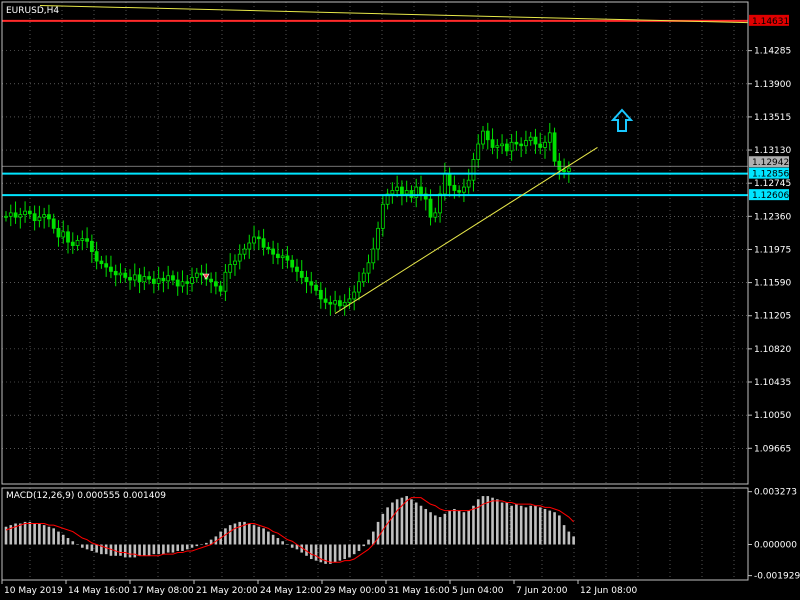  Describe the element at coordinates (769, 173) in the screenshot. I see `price-tag-box` at that location.